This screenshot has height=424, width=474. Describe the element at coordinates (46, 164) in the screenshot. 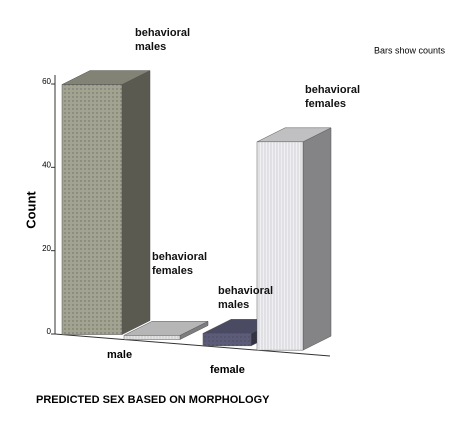

I see `y-tick-label: 40` at that location.